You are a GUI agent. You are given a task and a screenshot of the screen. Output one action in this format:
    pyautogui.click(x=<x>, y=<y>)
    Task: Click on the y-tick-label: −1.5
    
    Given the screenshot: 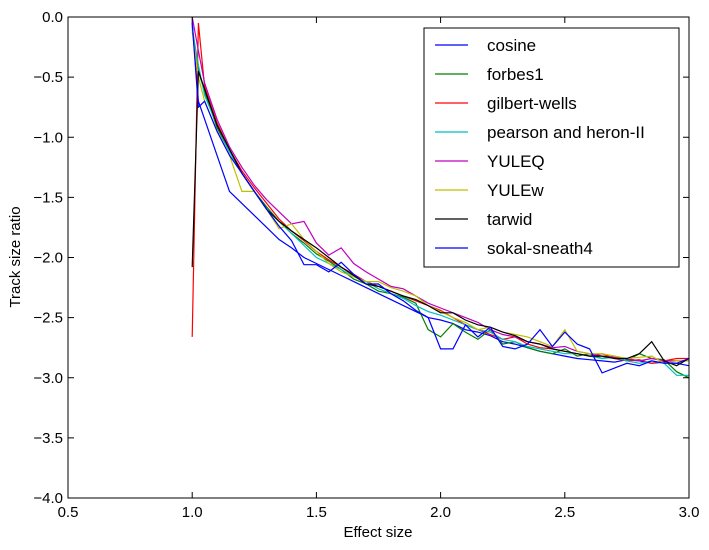 What is the action you would take?
    pyautogui.click(x=48, y=197)
    